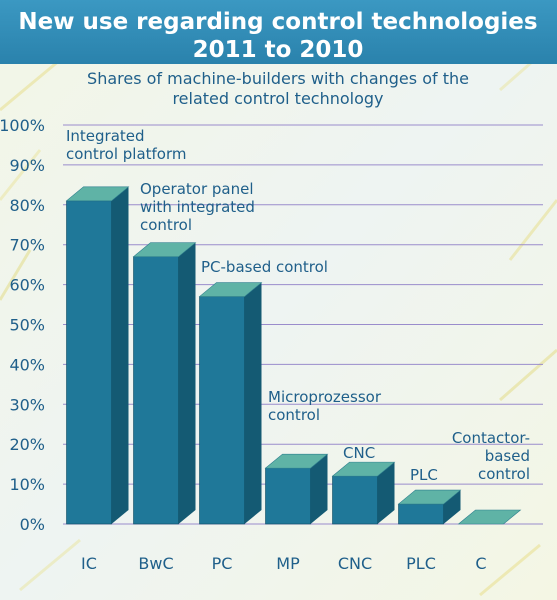  I want to click on y-tick-label: 30%, so click(27, 404).